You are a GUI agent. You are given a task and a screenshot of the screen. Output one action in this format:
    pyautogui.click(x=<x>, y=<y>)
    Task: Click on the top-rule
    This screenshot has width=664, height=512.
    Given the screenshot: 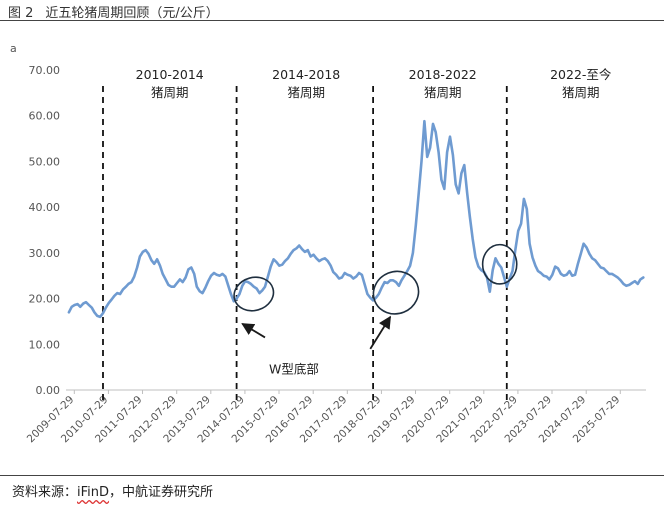 What is the action you would take?
    pyautogui.click(x=332, y=20)
    